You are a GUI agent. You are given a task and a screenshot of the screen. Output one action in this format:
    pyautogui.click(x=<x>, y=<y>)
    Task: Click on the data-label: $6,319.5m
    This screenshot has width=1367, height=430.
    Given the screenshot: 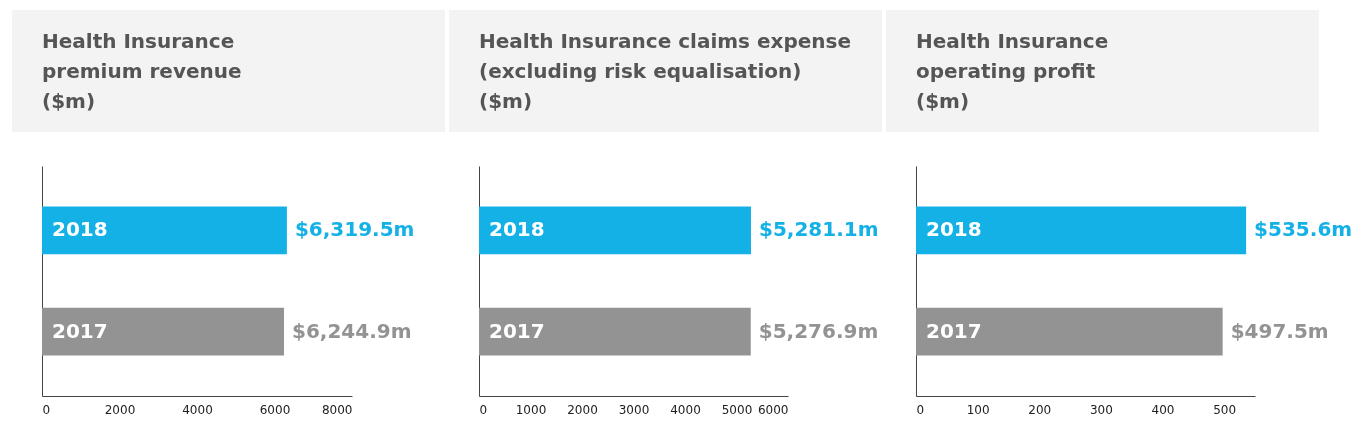 What is the action you would take?
    pyautogui.click(x=354, y=229)
    